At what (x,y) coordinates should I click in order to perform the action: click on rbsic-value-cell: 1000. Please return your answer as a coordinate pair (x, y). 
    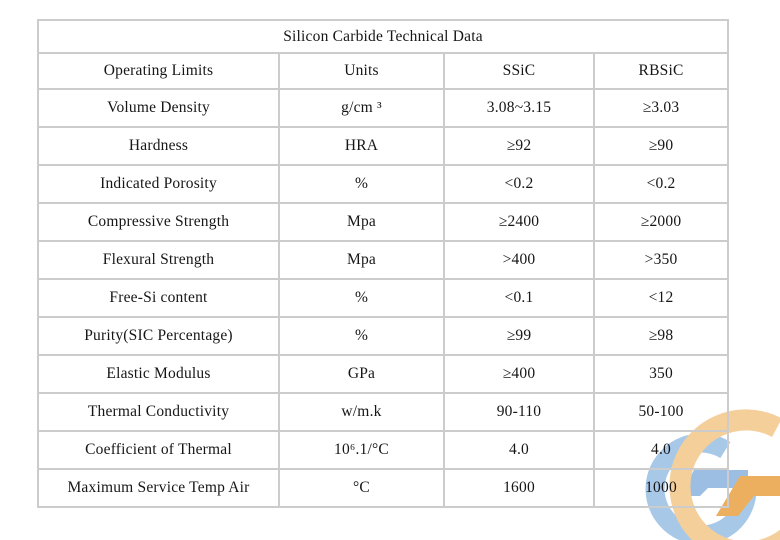
    Looking at the image, I should click on (661, 488).